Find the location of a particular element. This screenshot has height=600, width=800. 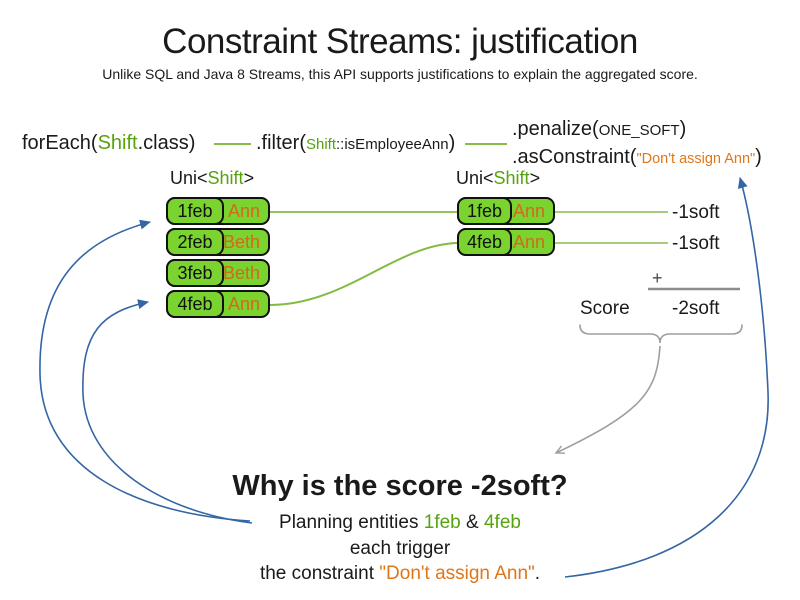

penalize-expression: .penalize(ONE_SOFT) is located at coordinates (599, 129).